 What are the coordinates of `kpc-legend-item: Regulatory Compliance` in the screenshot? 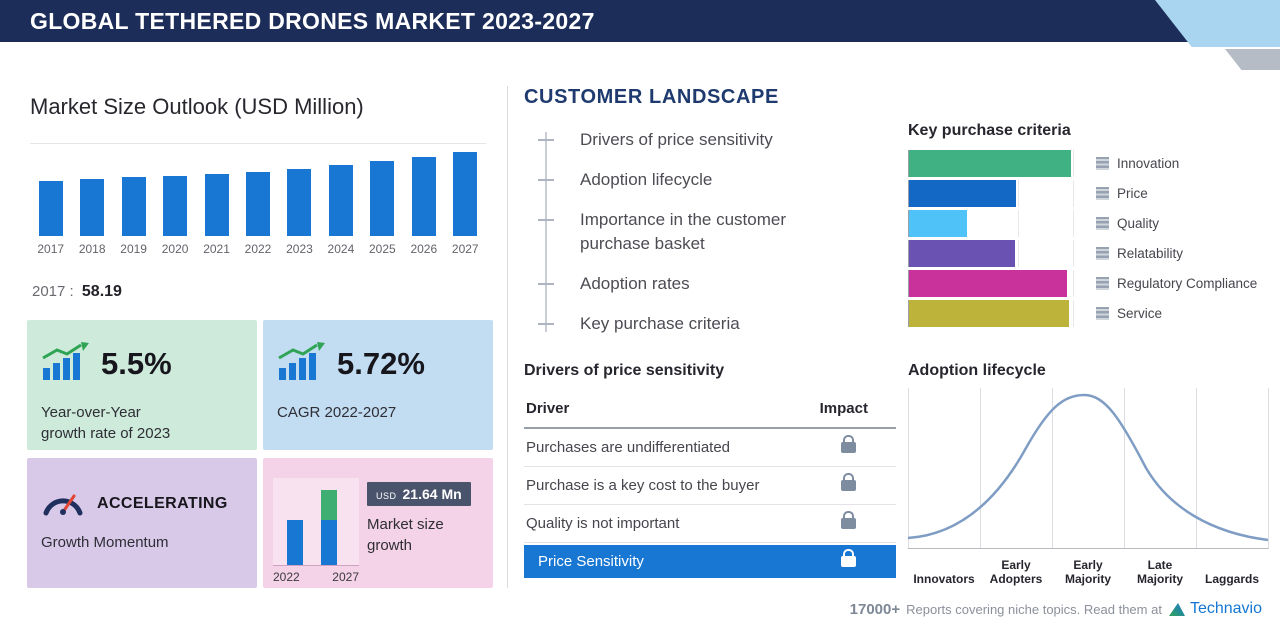 It's located at (1176, 283).